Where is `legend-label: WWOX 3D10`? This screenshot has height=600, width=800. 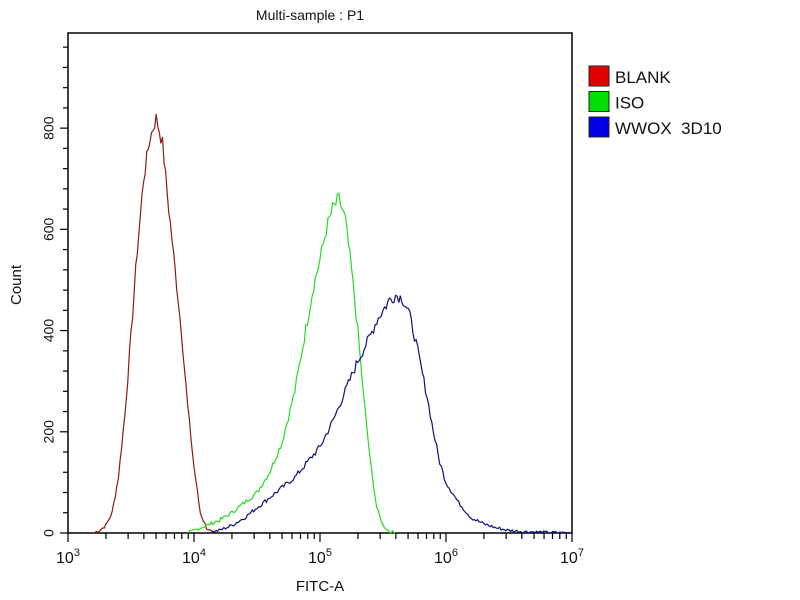 legend-label: WWOX 3D10 is located at coordinates (668, 128).